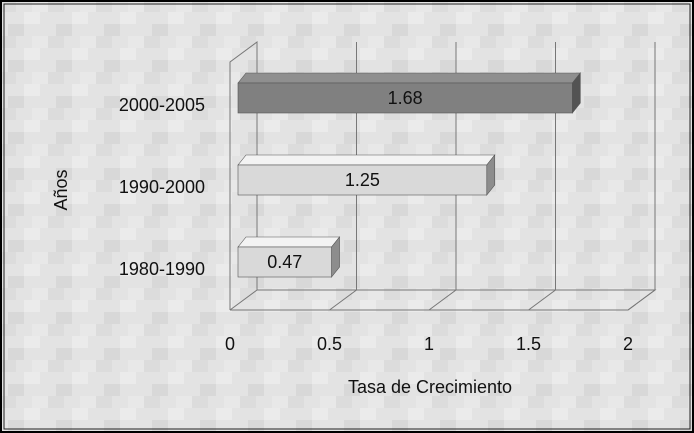  Describe the element at coordinates (329, 344) in the screenshot. I see `x-tick-label: 0.5` at that location.